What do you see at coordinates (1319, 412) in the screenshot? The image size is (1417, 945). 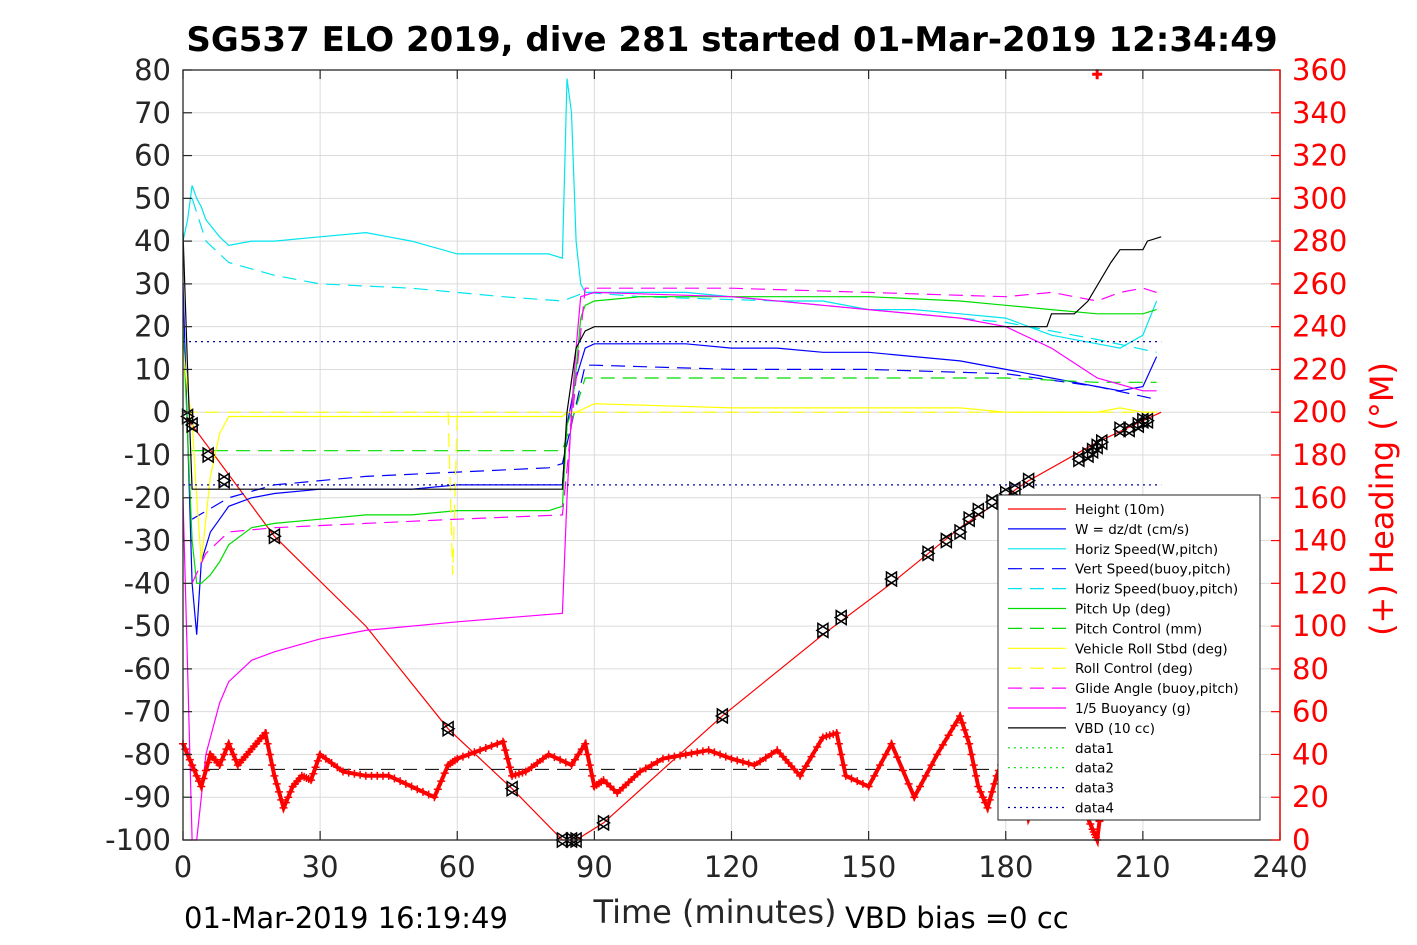 I see `y2-tick-label: 200` at bounding box center [1319, 412].